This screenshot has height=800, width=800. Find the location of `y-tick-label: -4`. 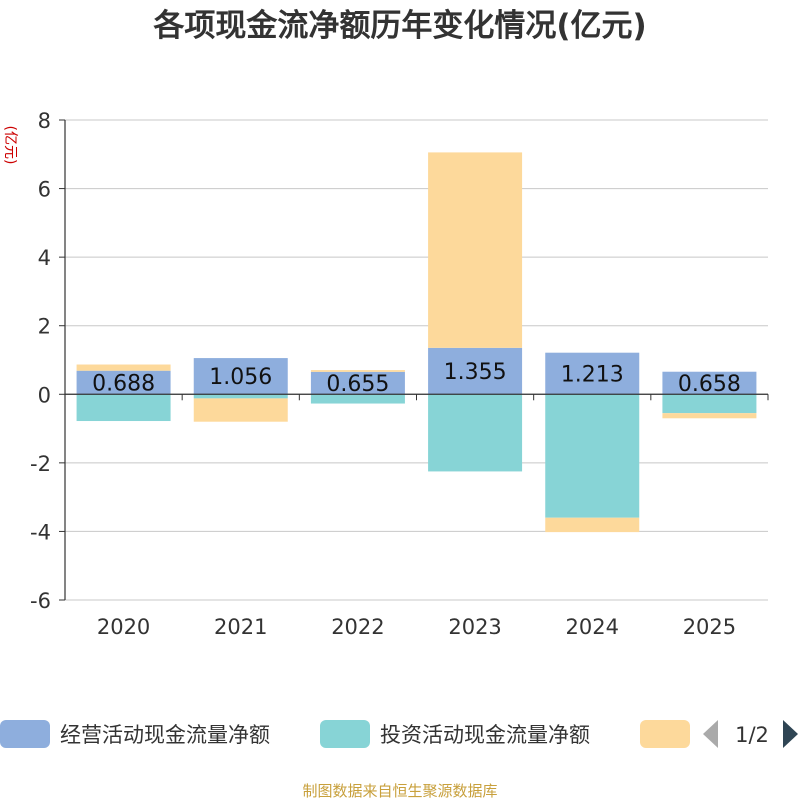

y-tick-label: -4 is located at coordinates (40, 532).